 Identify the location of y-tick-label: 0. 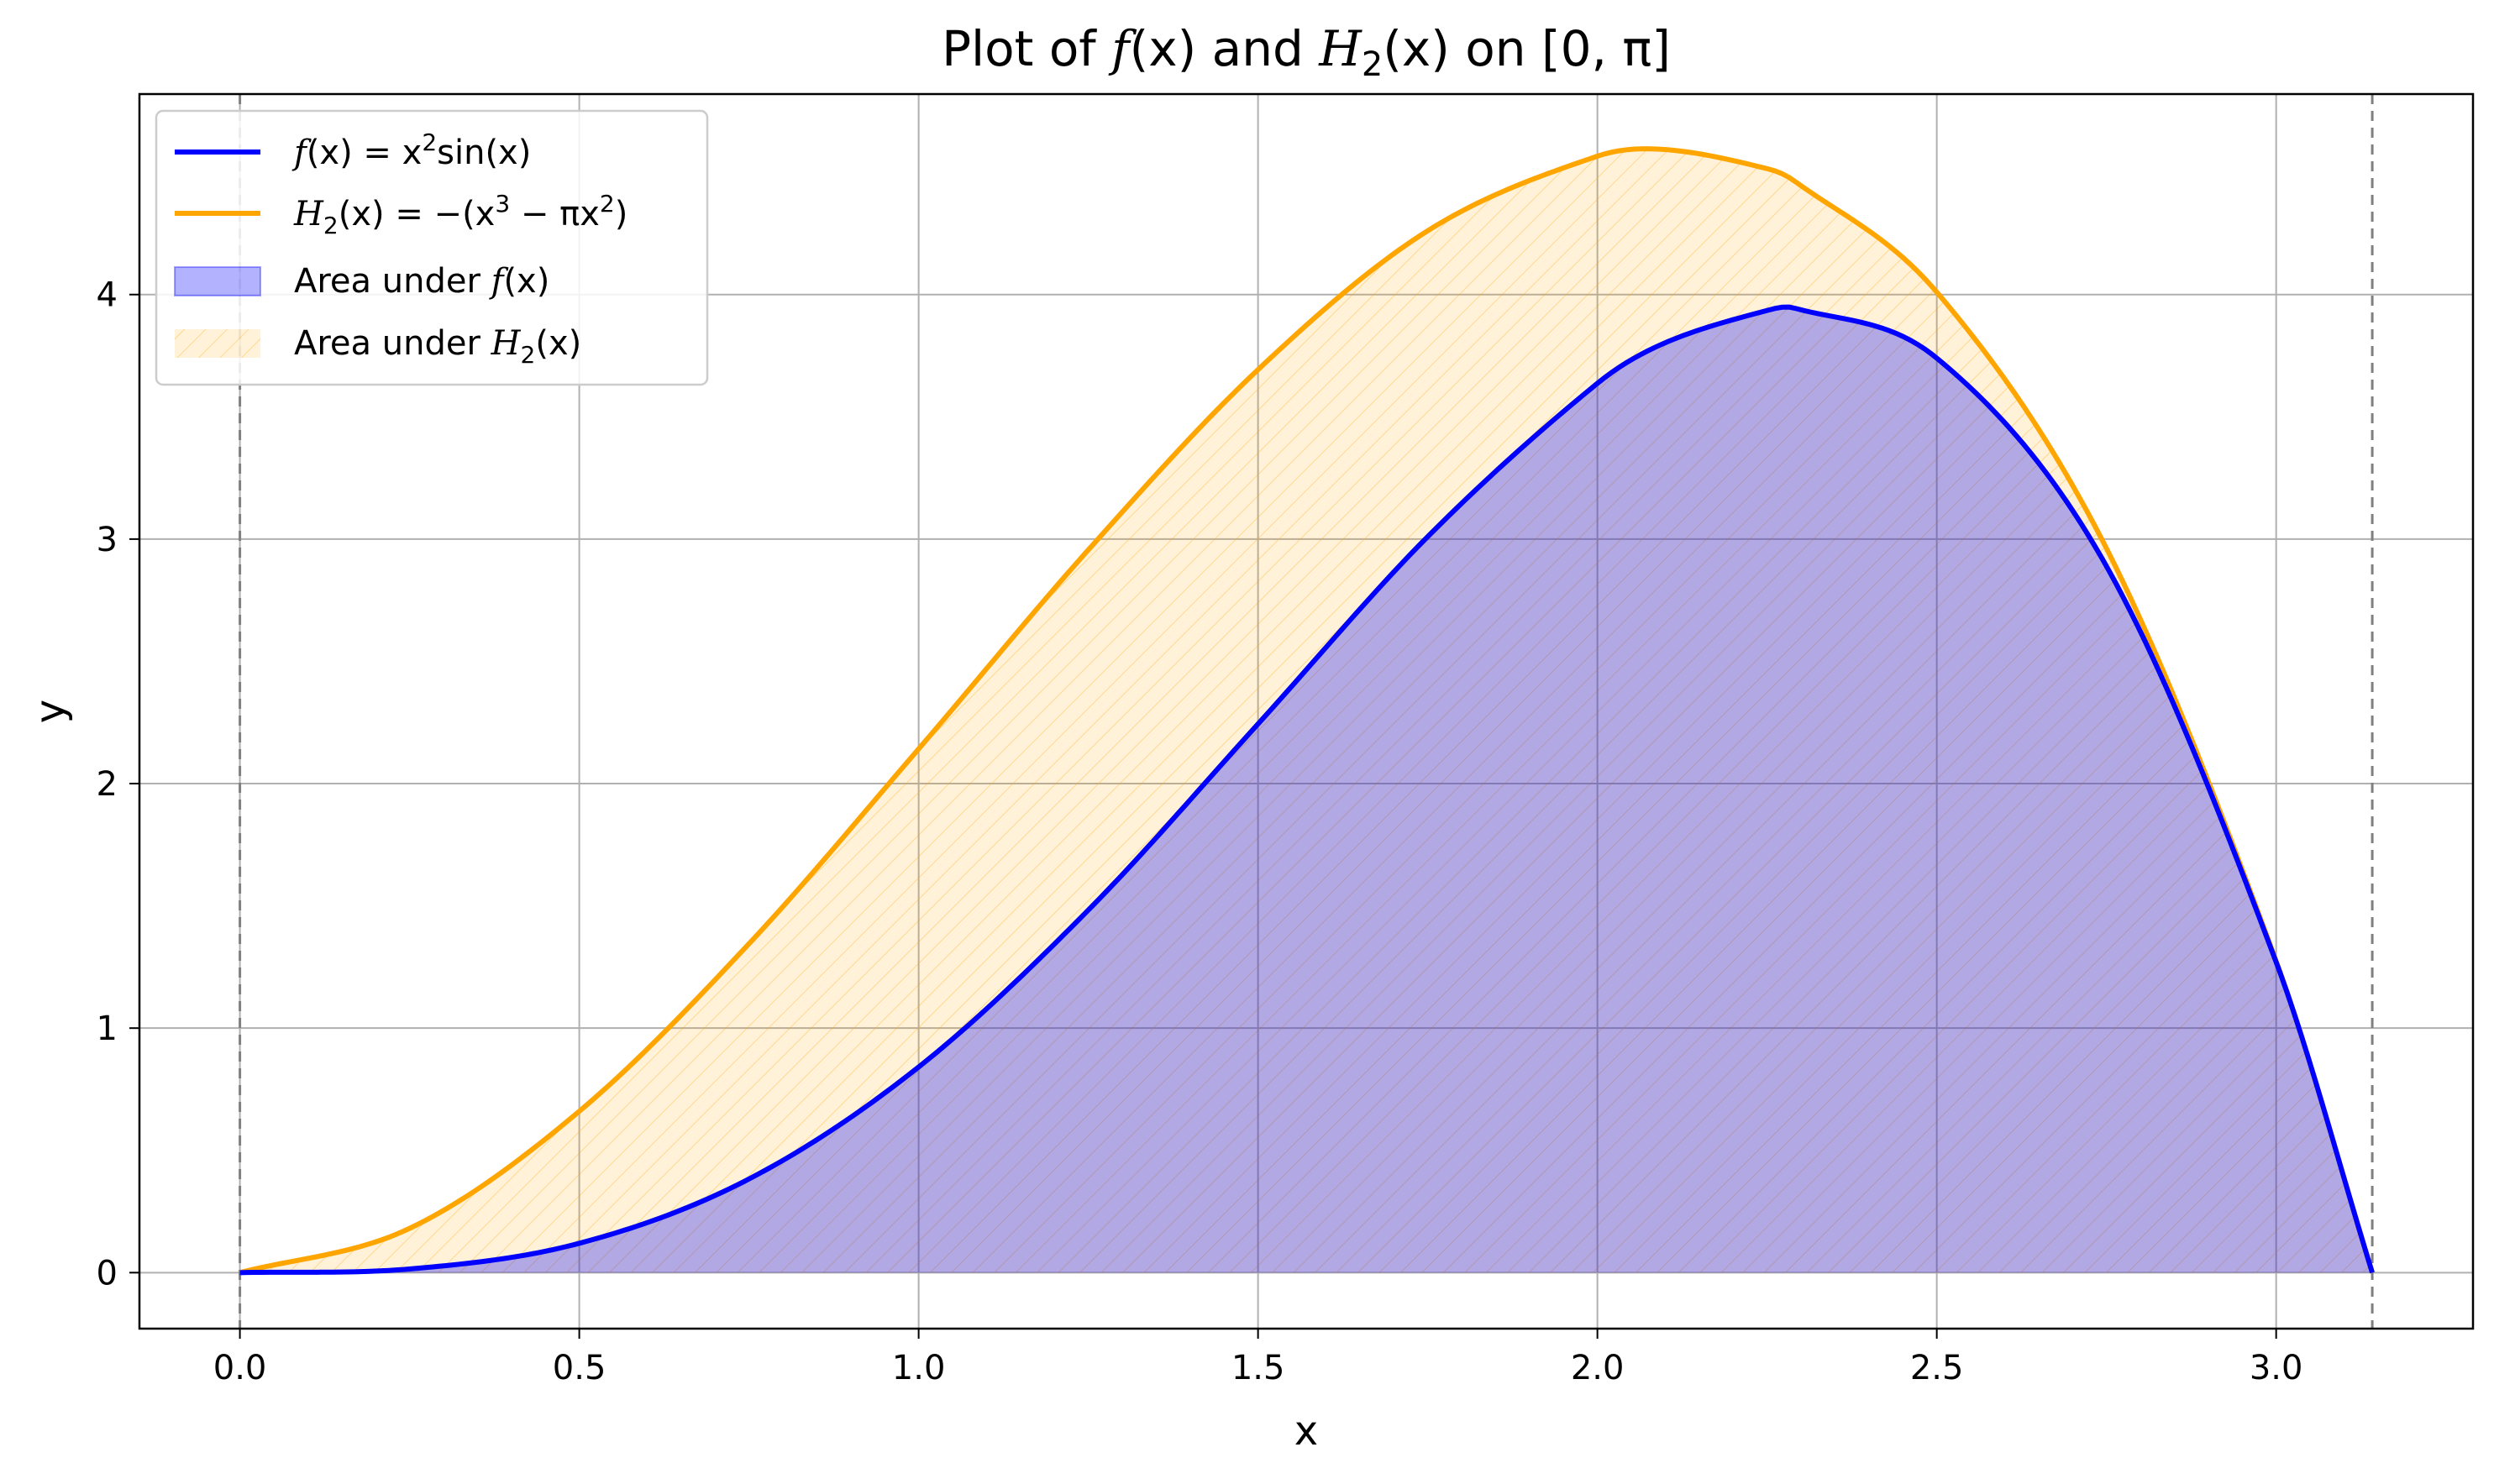
(108, 1274).